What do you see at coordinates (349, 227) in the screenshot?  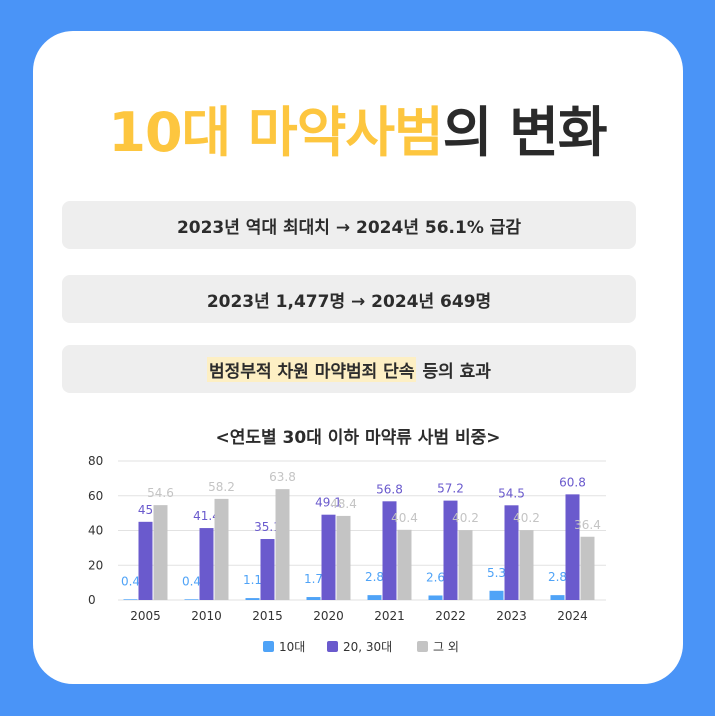 I see `summary-pill-1-text: 2023년 역대 최대치 → 2024년 56.1% 급감` at bounding box center [349, 227].